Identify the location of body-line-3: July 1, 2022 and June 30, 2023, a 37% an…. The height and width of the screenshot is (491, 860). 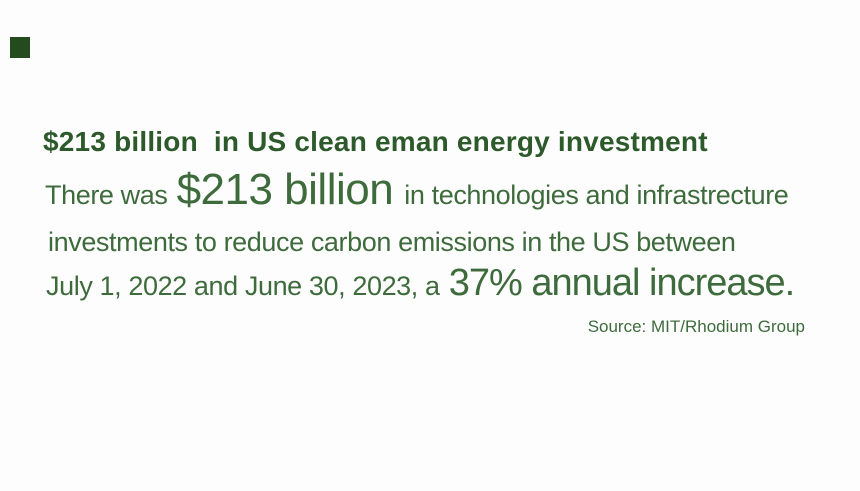
(422, 283).